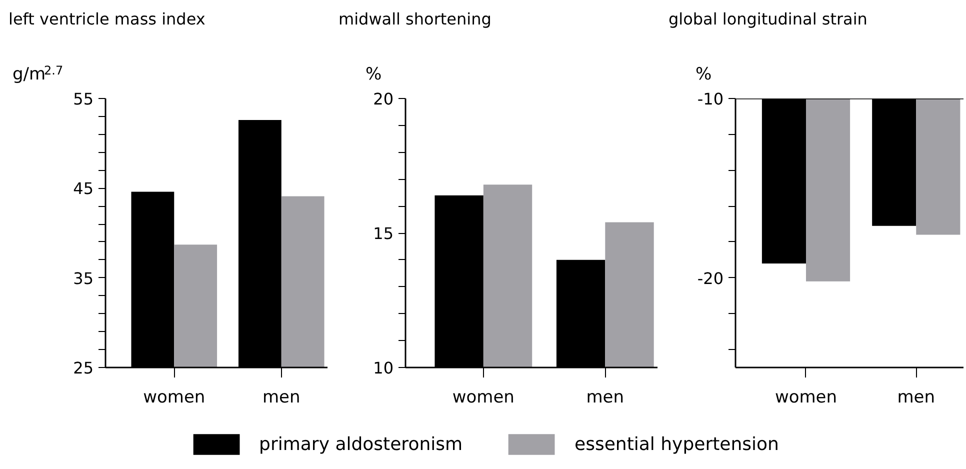 The width and height of the screenshot is (966, 469). I want to click on legend-label: essential hypertension, so click(676, 444).